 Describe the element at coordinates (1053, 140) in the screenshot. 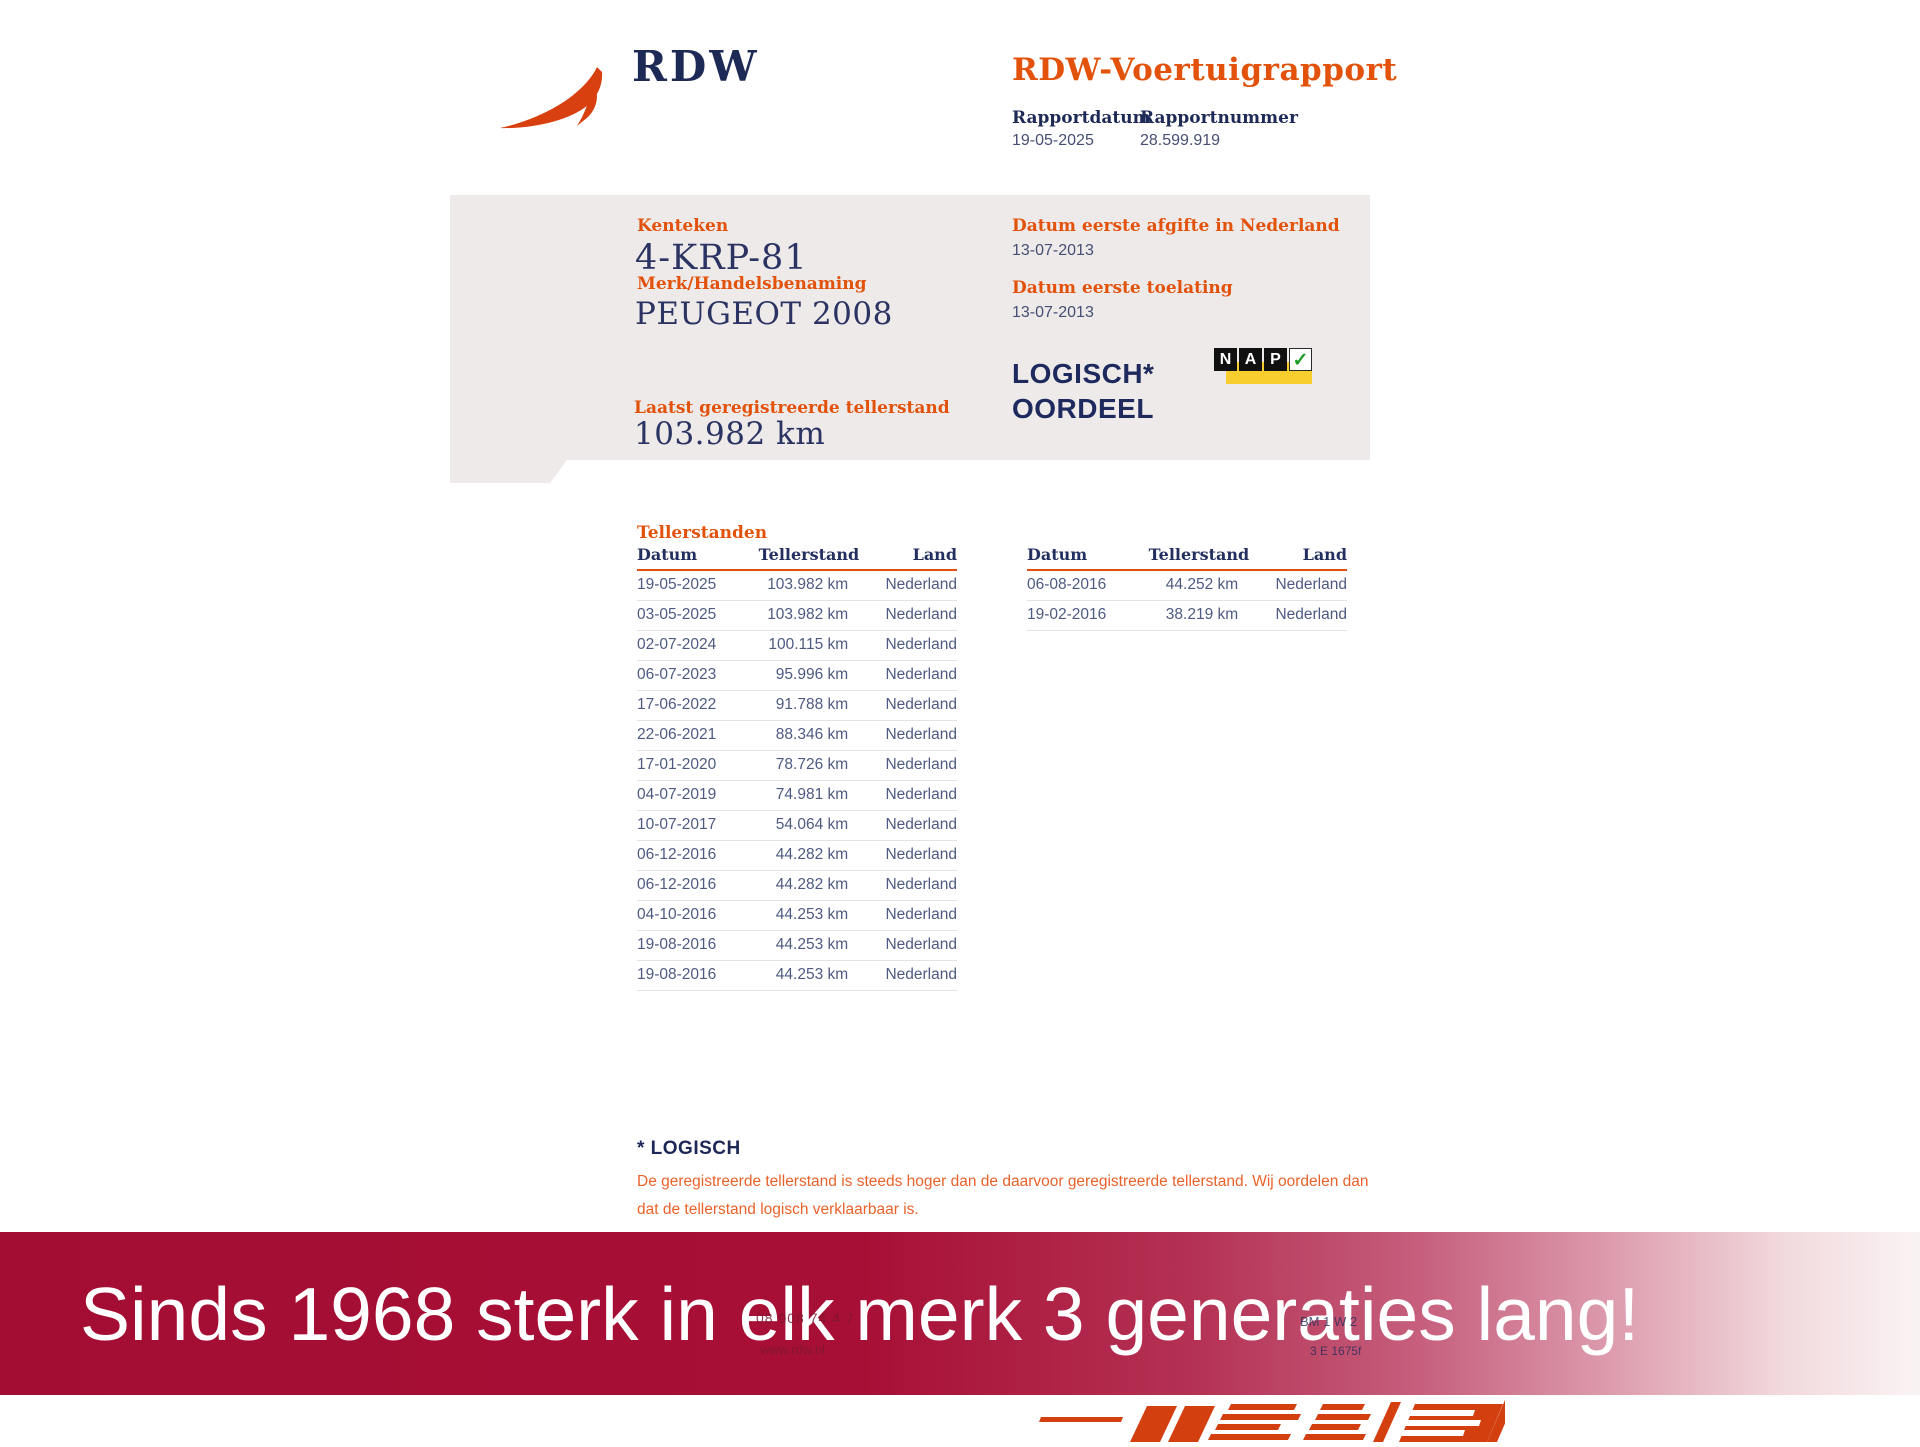

I see `report-date-value: 19-05-2025` at that location.